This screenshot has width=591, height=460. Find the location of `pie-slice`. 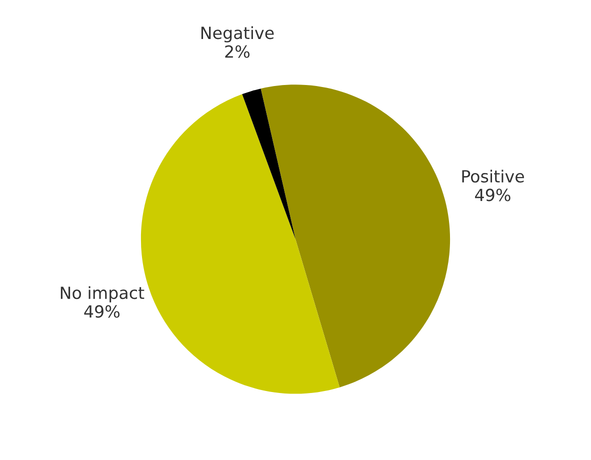

pie-slice is located at coordinates (269, 164).